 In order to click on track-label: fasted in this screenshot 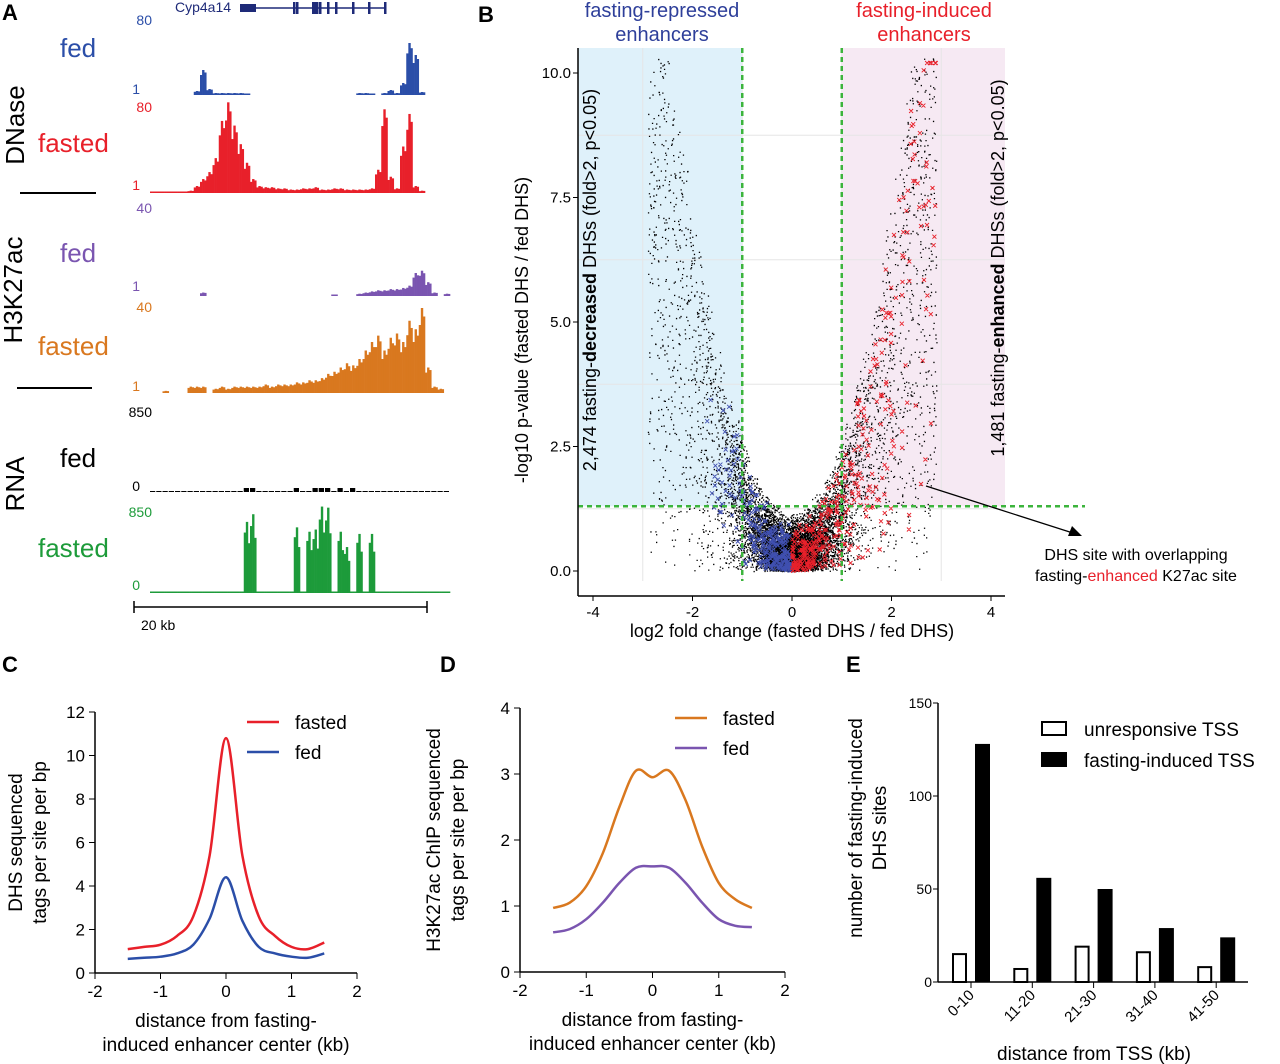, I will do `click(73, 346)`.